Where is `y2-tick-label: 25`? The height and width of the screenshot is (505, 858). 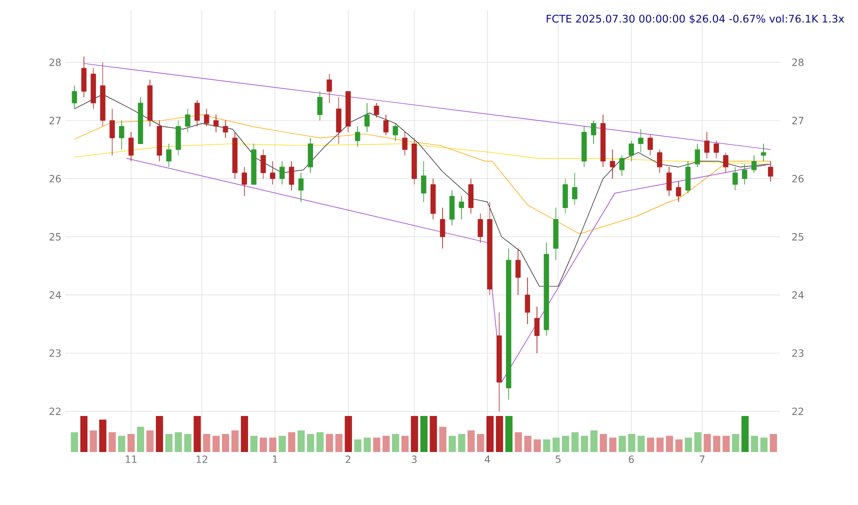 y2-tick-label: 25 is located at coordinates (798, 237).